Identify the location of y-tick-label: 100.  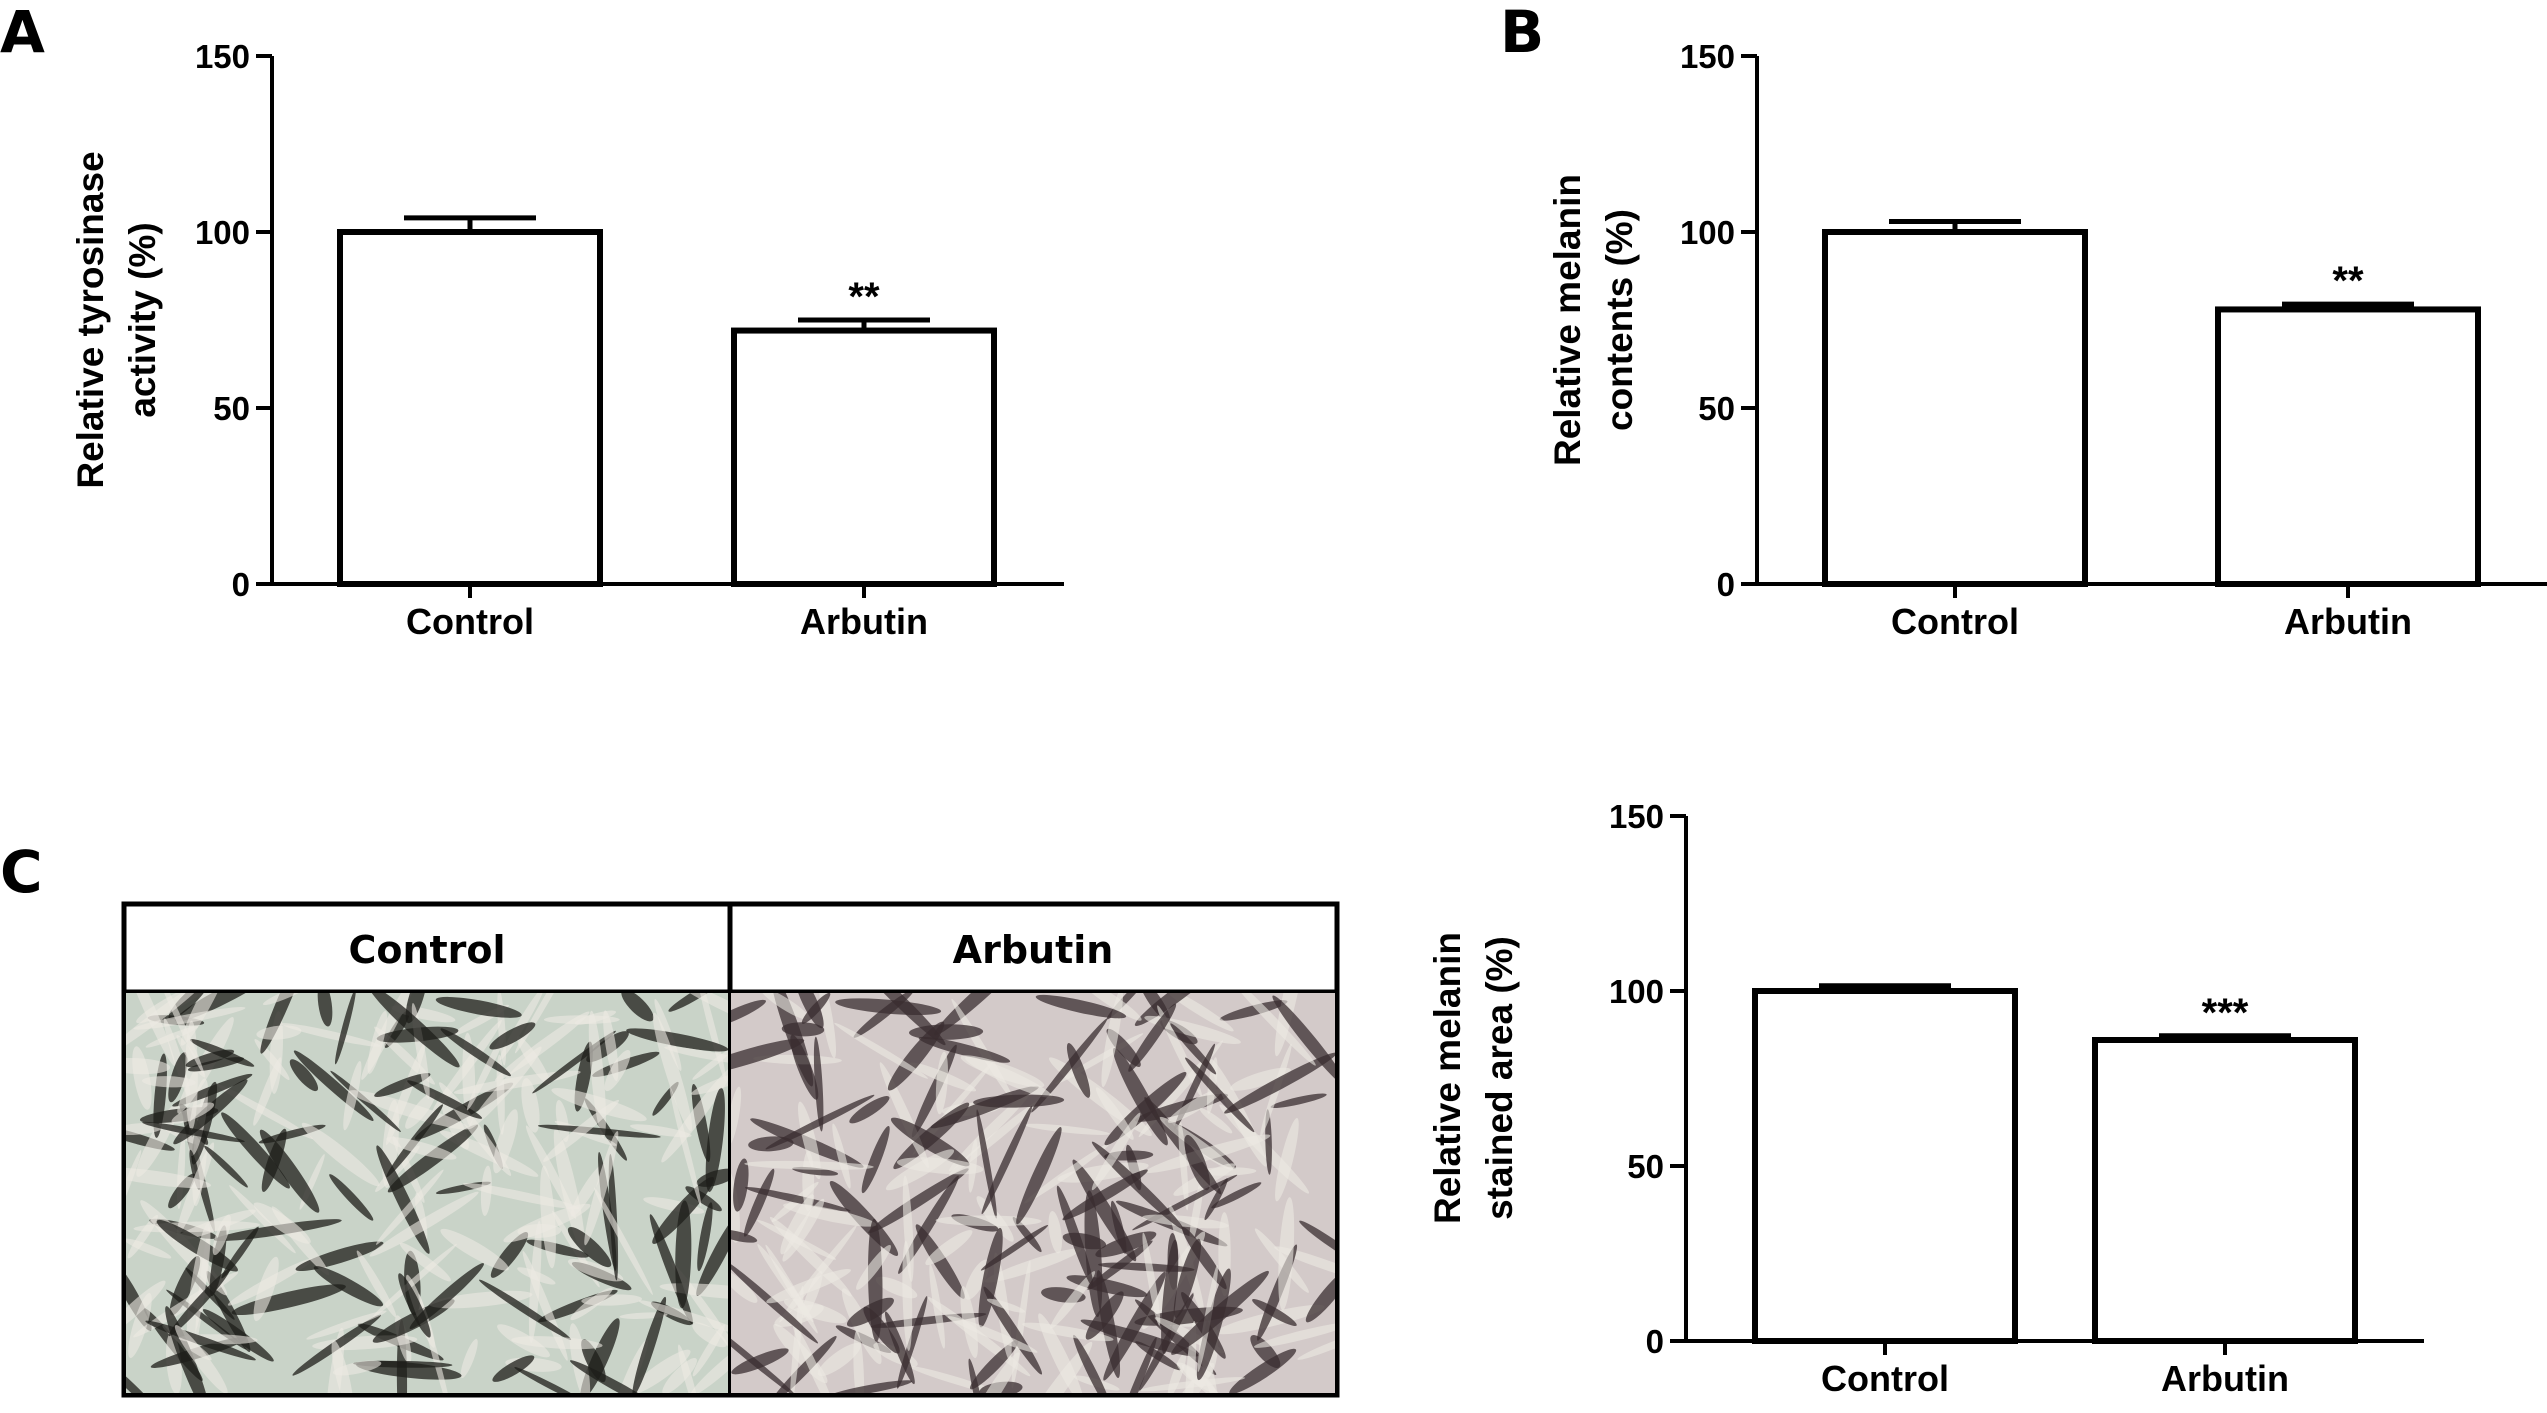
(1707, 232).